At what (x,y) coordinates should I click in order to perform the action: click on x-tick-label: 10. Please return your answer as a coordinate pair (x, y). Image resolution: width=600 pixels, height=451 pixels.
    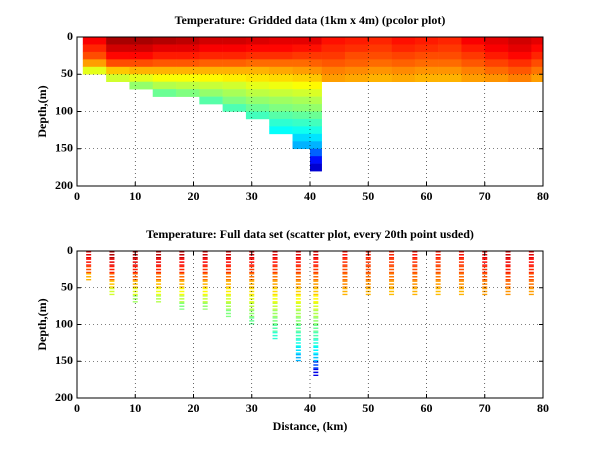
    Looking at the image, I should click on (135, 196).